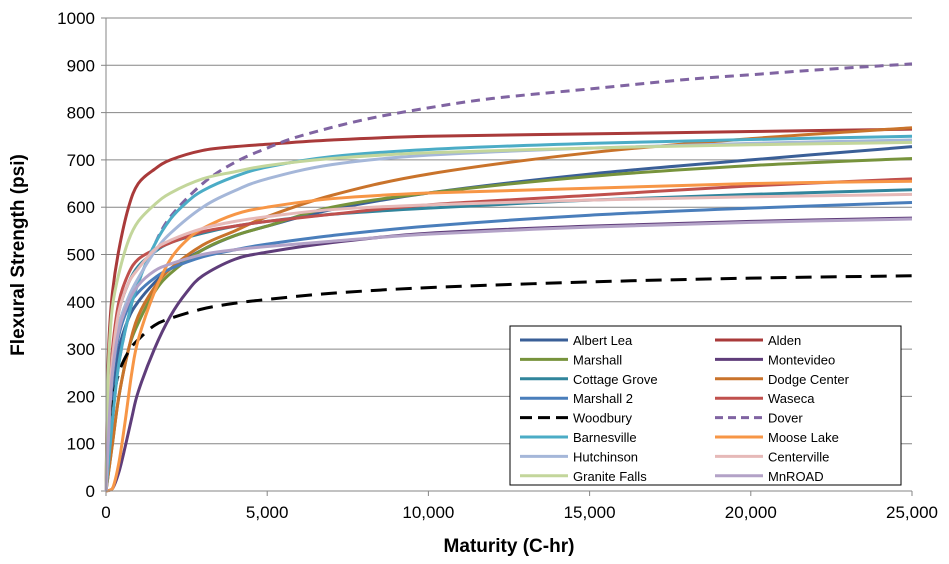 The height and width of the screenshot is (564, 949). What do you see at coordinates (615, 379) in the screenshot?
I see `legend-label-cottage-grove: Cottage Grove` at bounding box center [615, 379].